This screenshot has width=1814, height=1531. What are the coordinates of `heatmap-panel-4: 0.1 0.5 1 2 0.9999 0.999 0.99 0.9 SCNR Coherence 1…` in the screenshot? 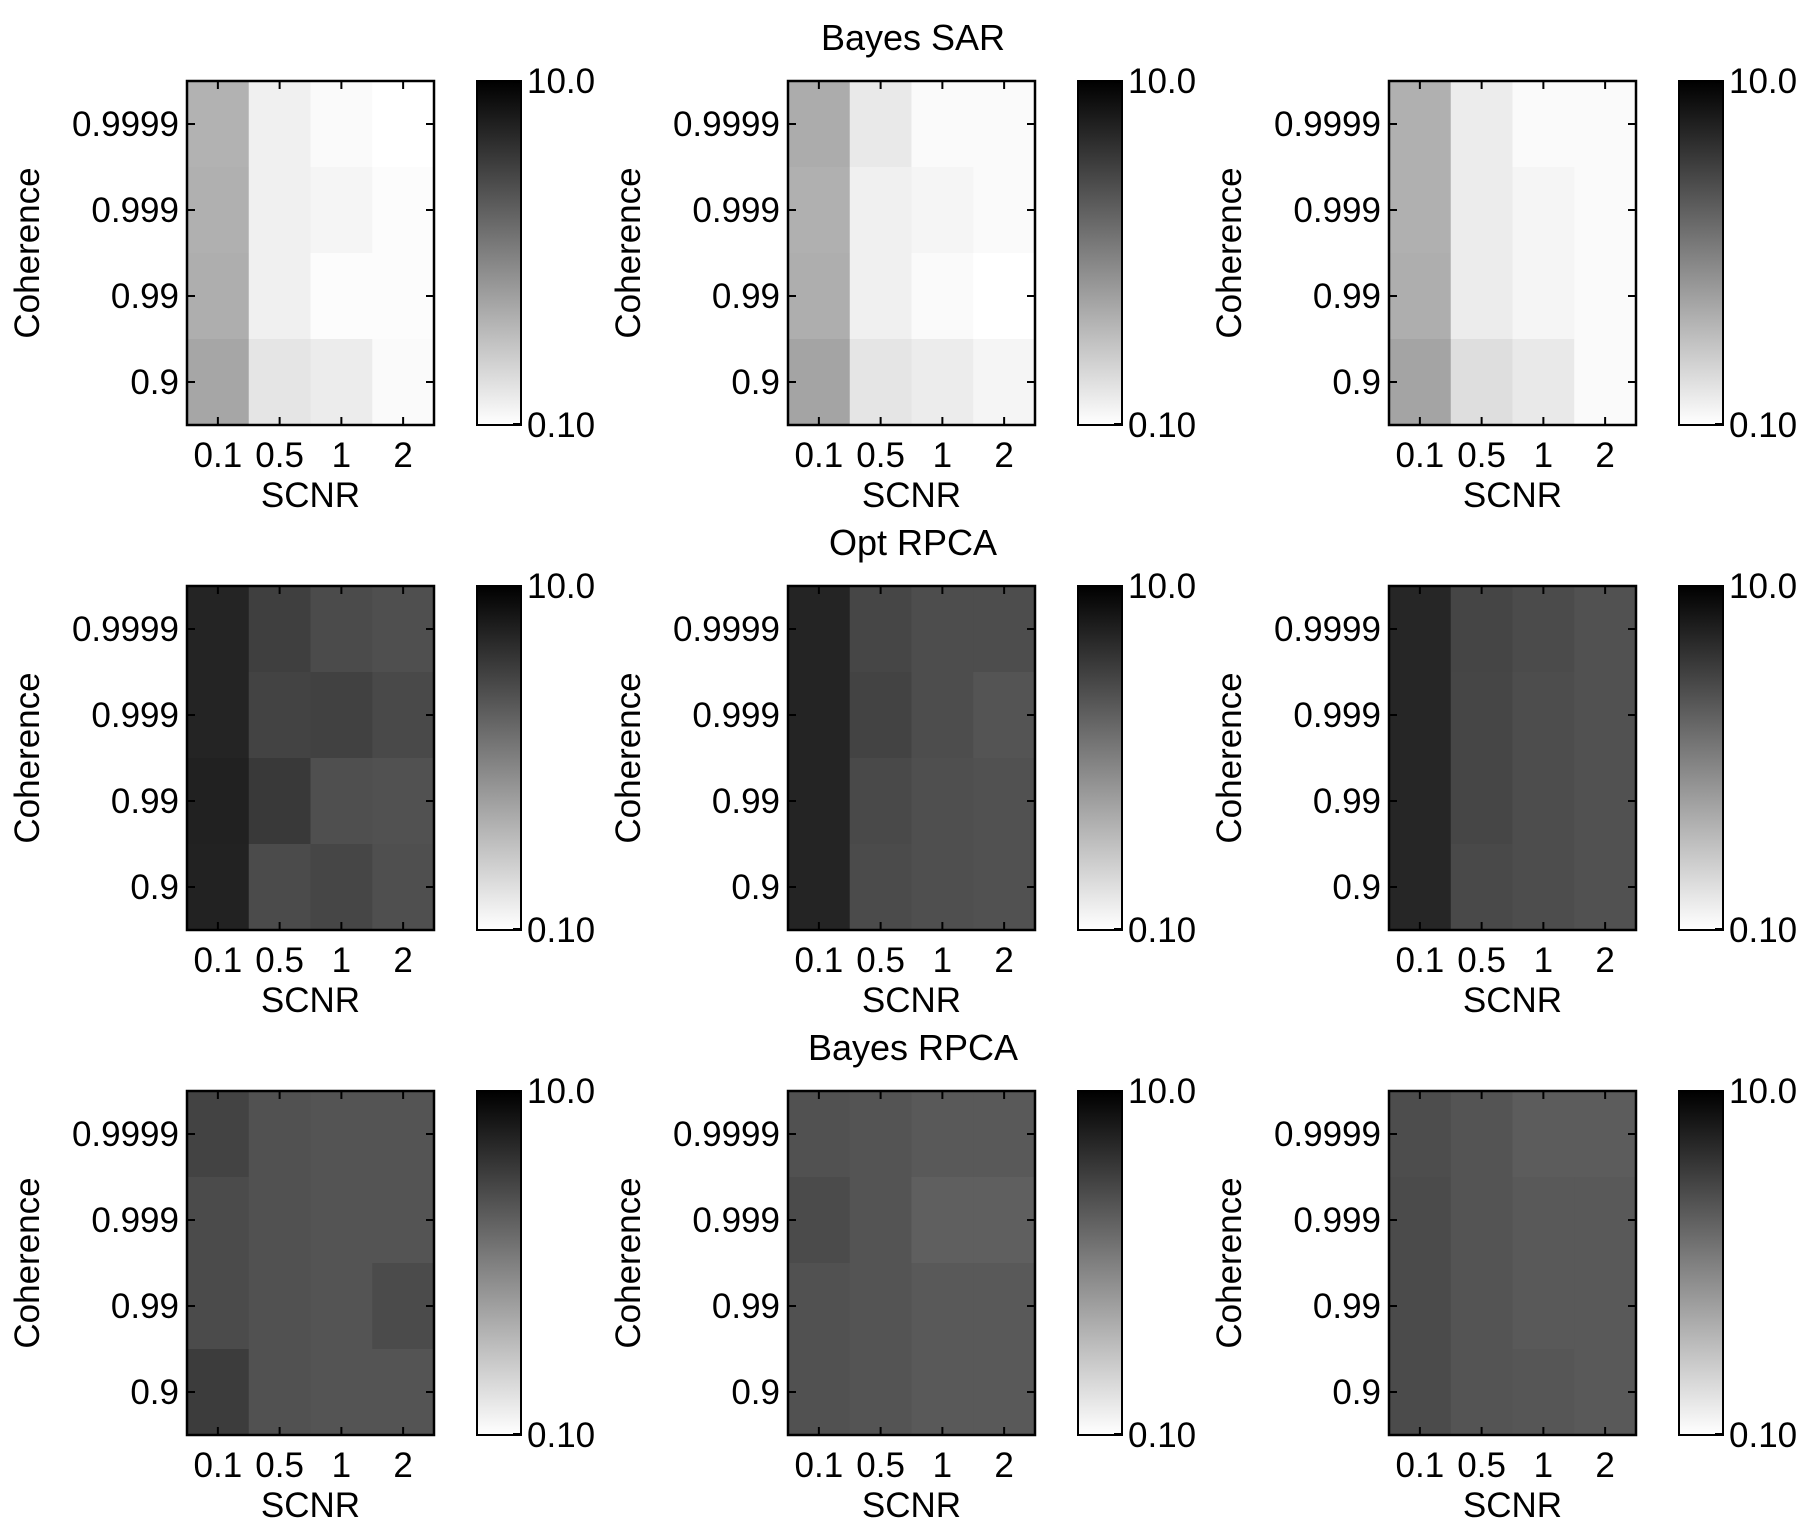 It's located at (902, 793).